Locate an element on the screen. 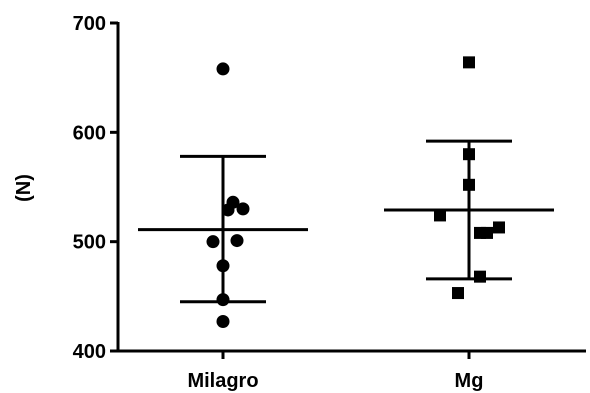 The image size is (590, 393). y-tick-label: 600 is located at coordinates (89, 133).